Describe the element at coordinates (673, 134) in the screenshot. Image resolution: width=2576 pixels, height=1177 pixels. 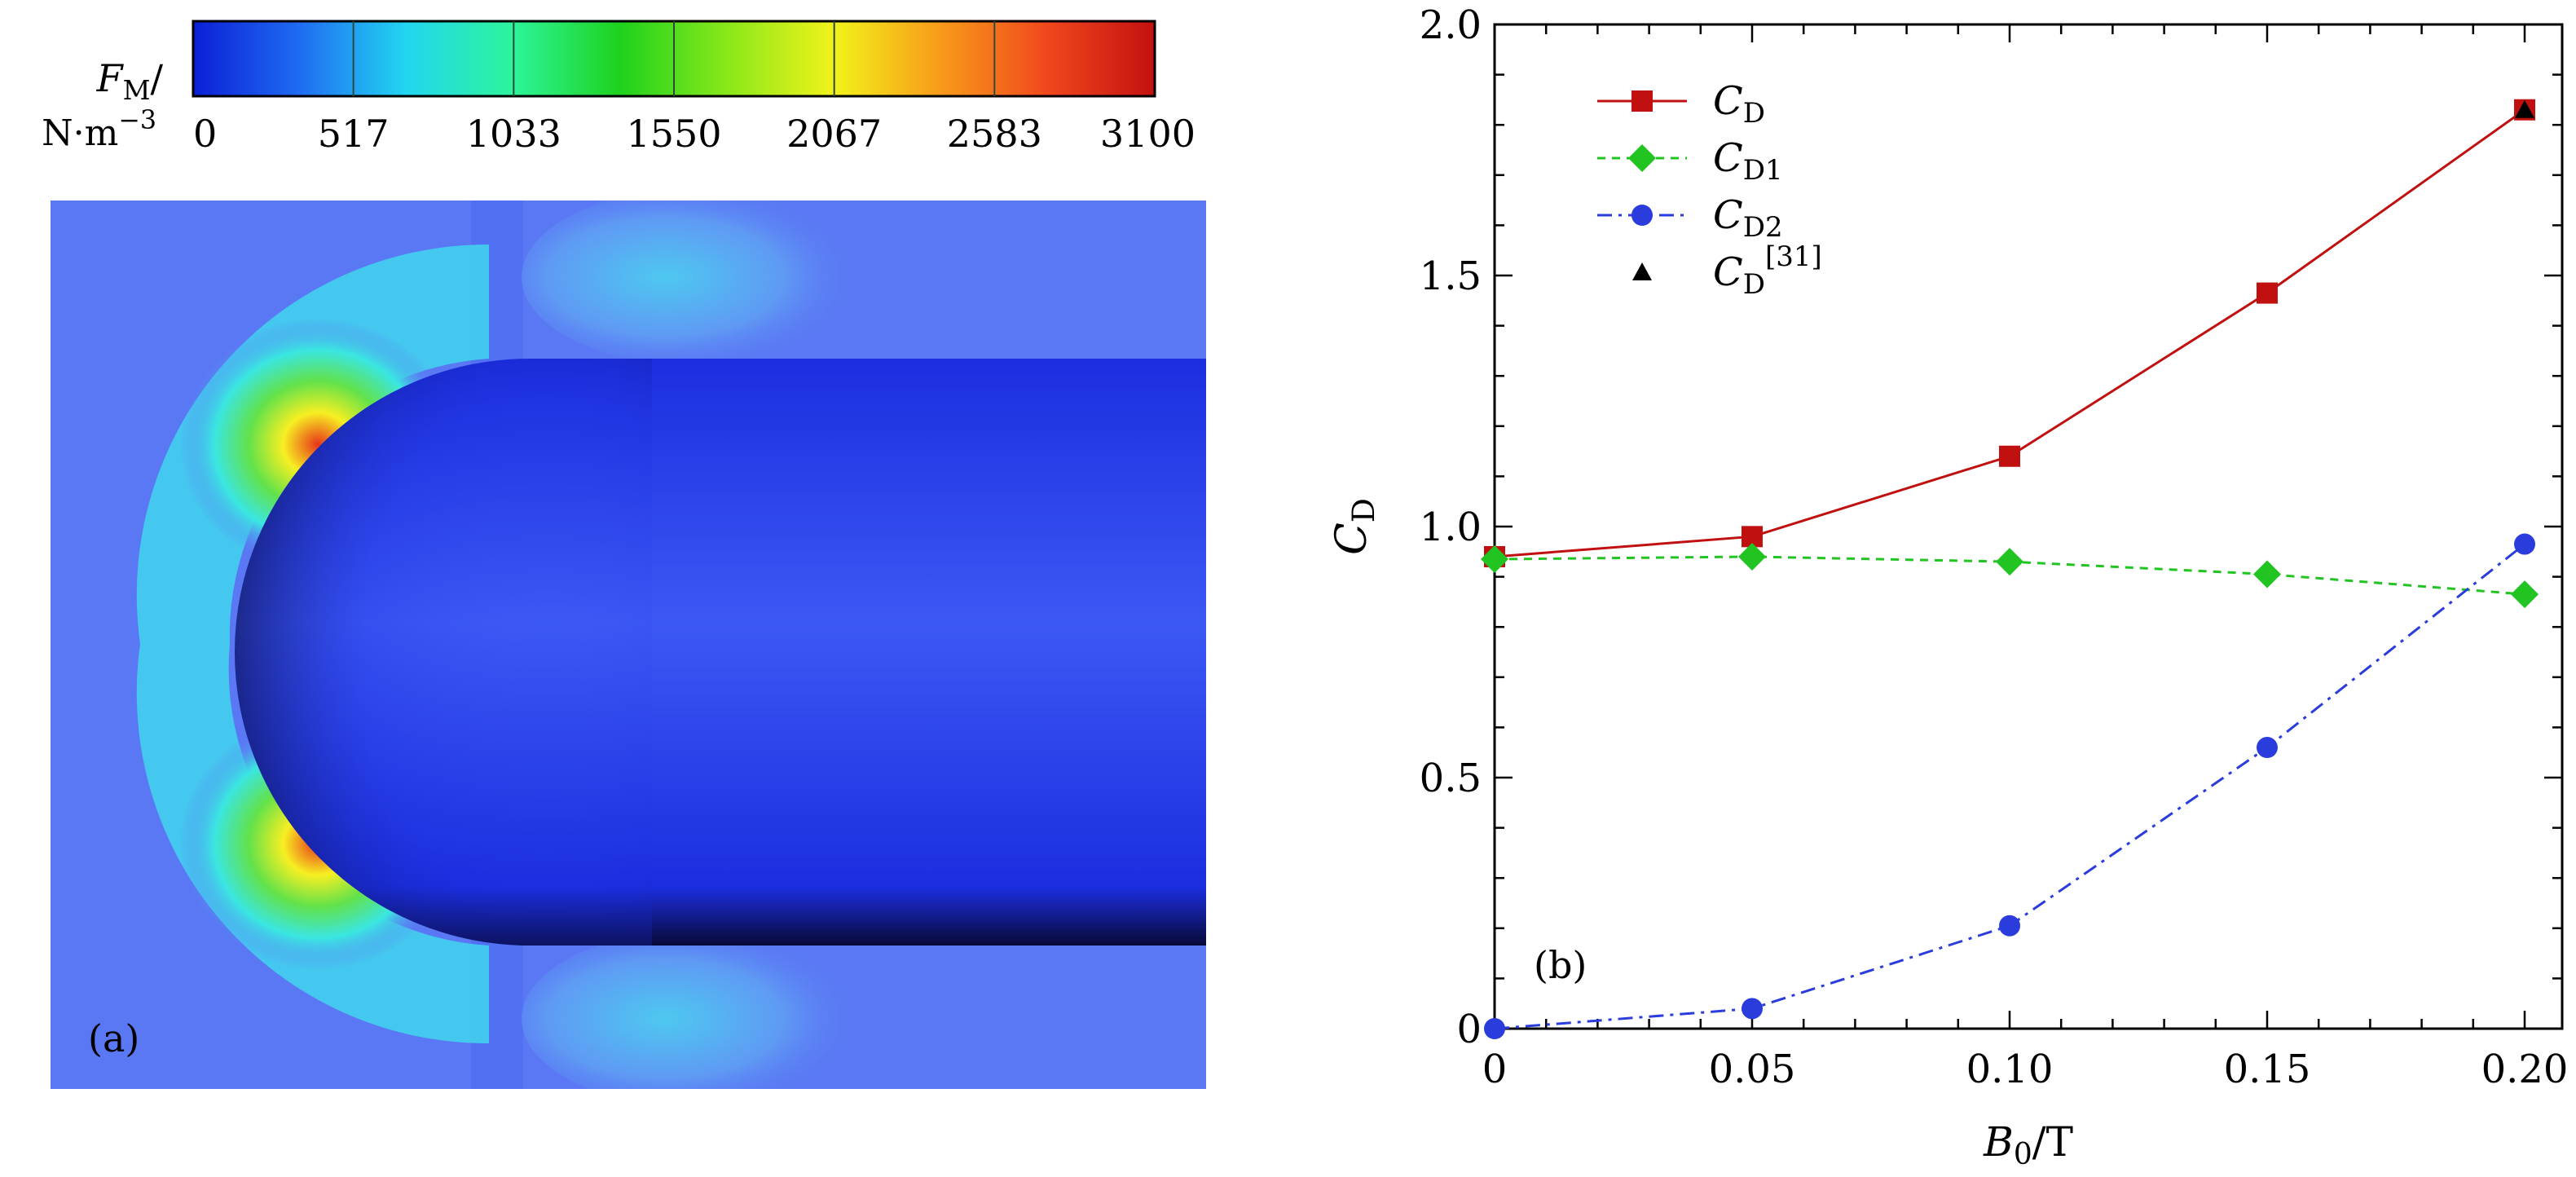
I see `colorbar-tick-label: 1550` at that location.